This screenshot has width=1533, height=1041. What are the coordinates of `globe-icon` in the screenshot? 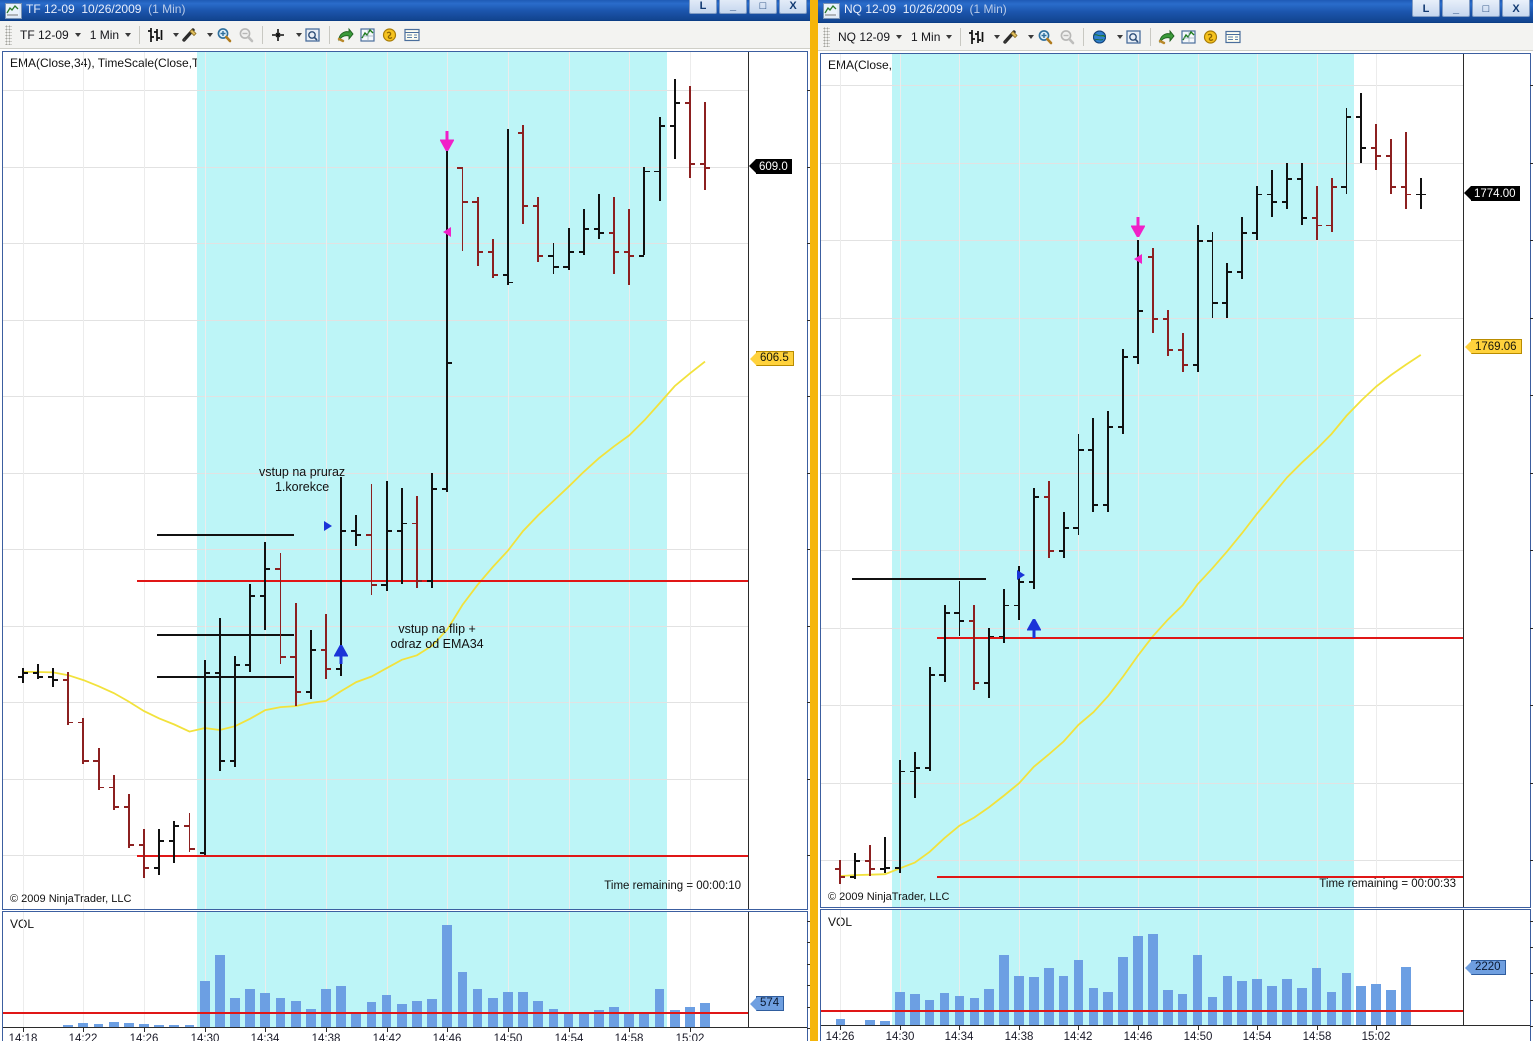 It's located at (1100, 36).